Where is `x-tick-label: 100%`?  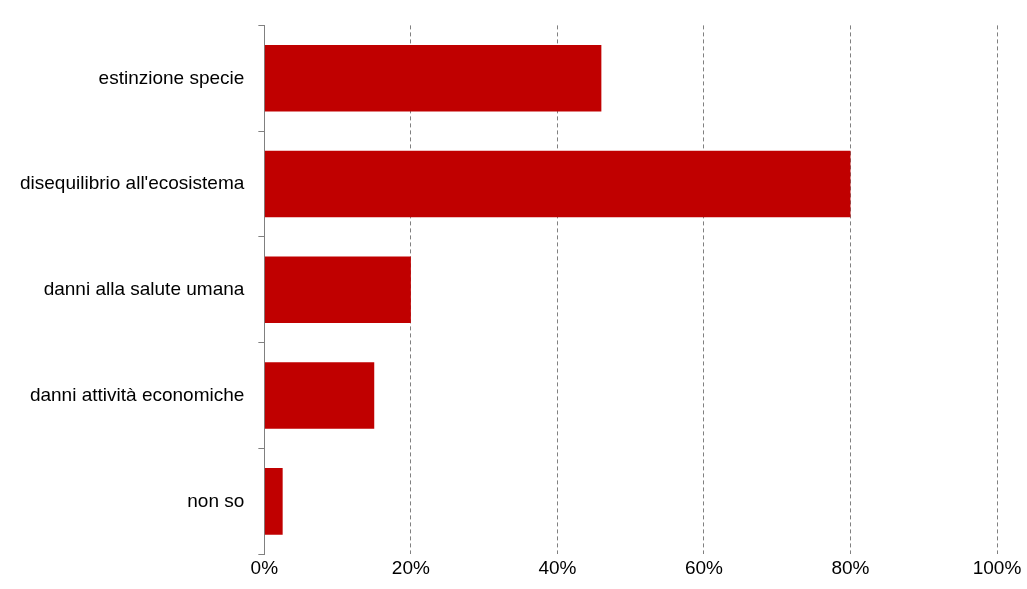 x-tick-label: 100% is located at coordinates (997, 567).